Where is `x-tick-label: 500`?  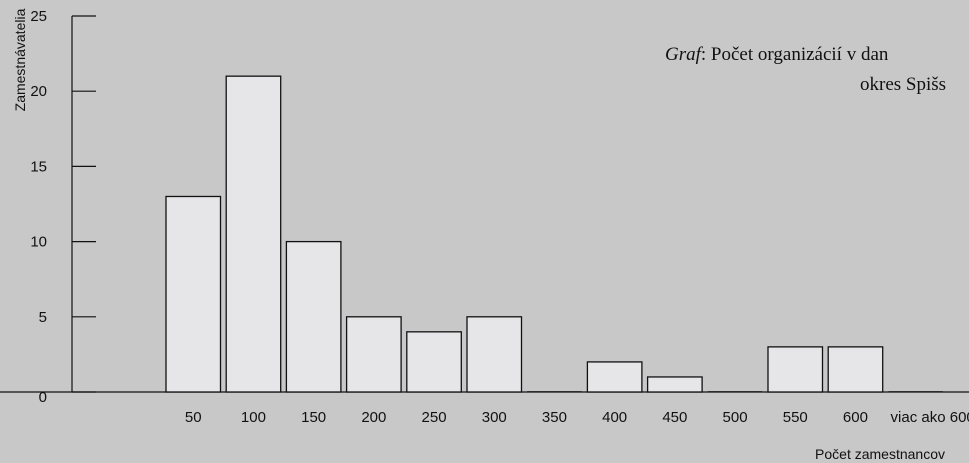 x-tick-label: 500 is located at coordinates (735, 417).